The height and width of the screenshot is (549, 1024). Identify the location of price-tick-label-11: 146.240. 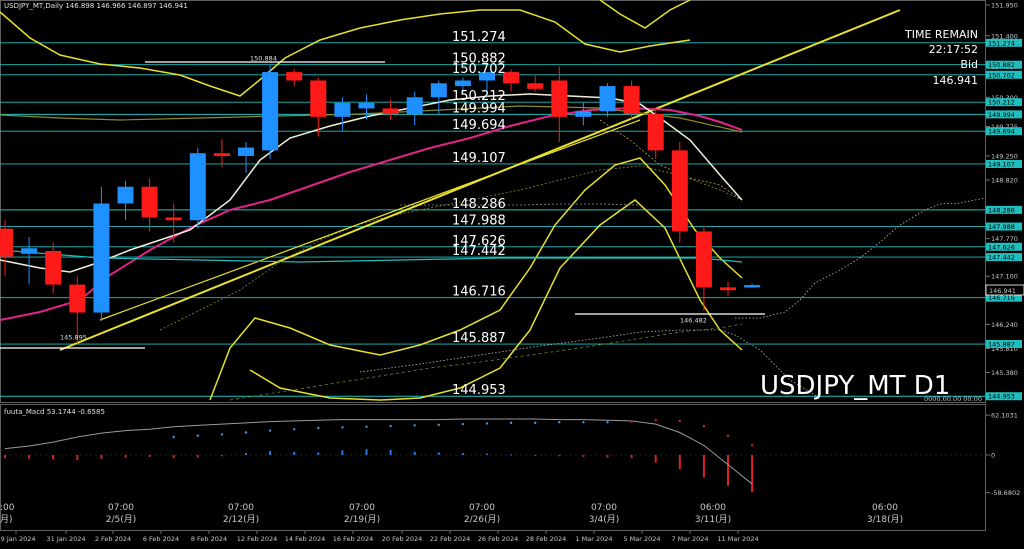
(1004, 325).